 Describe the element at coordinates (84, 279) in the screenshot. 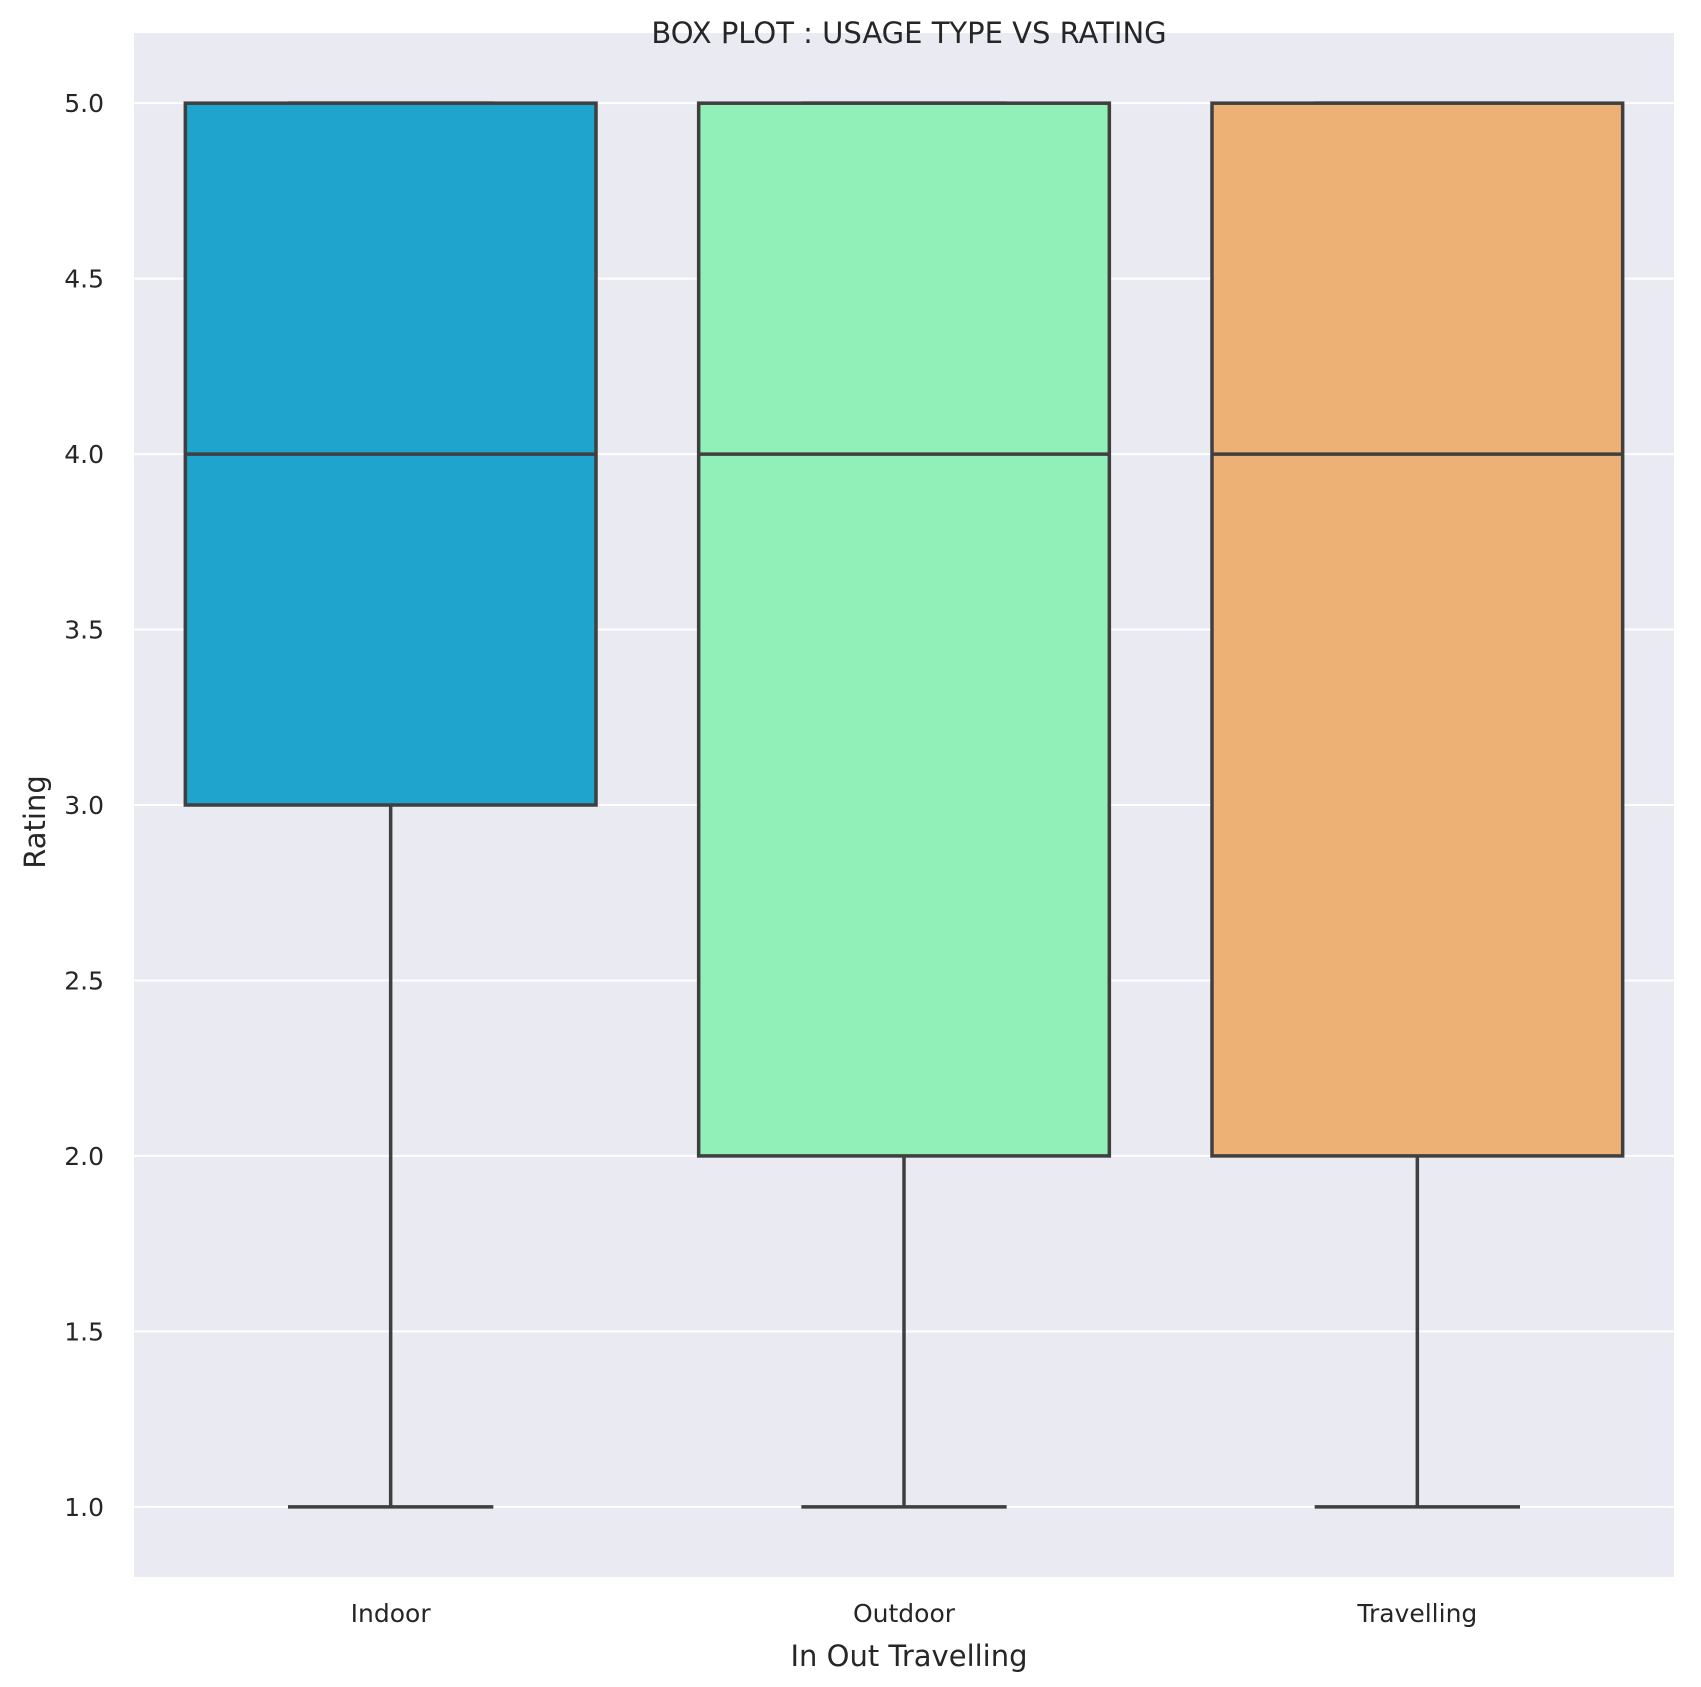

I see `y-tick-label: 4.5` at that location.